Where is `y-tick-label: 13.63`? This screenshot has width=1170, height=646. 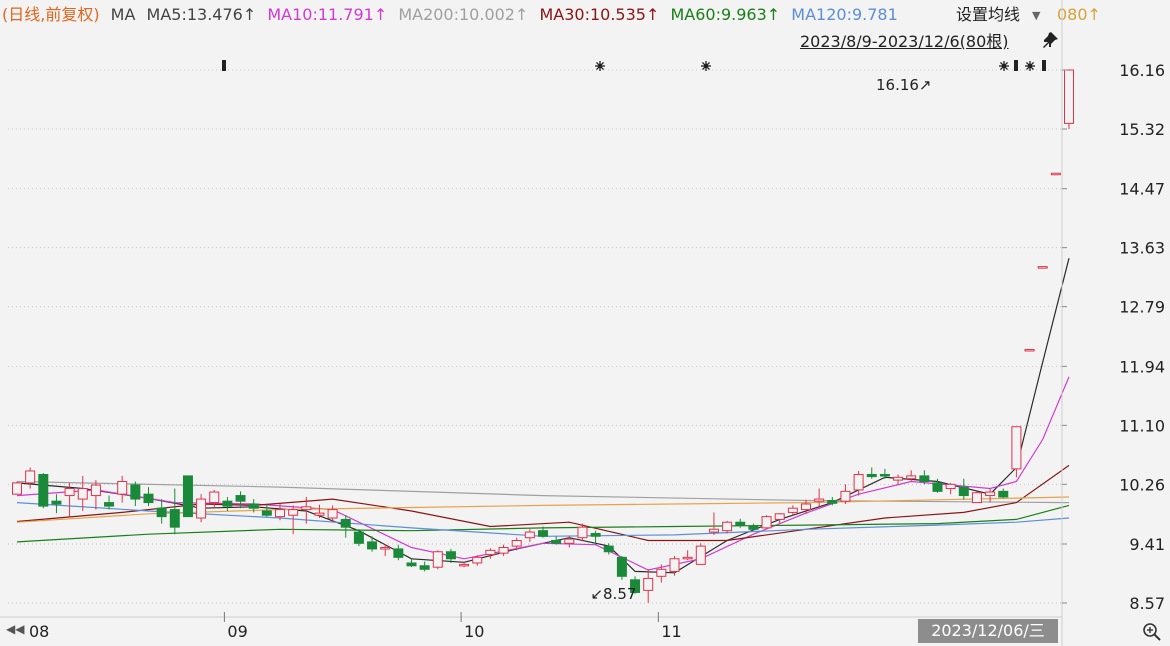 y-tick-label: 13.63 is located at coordinates (1142, 248).